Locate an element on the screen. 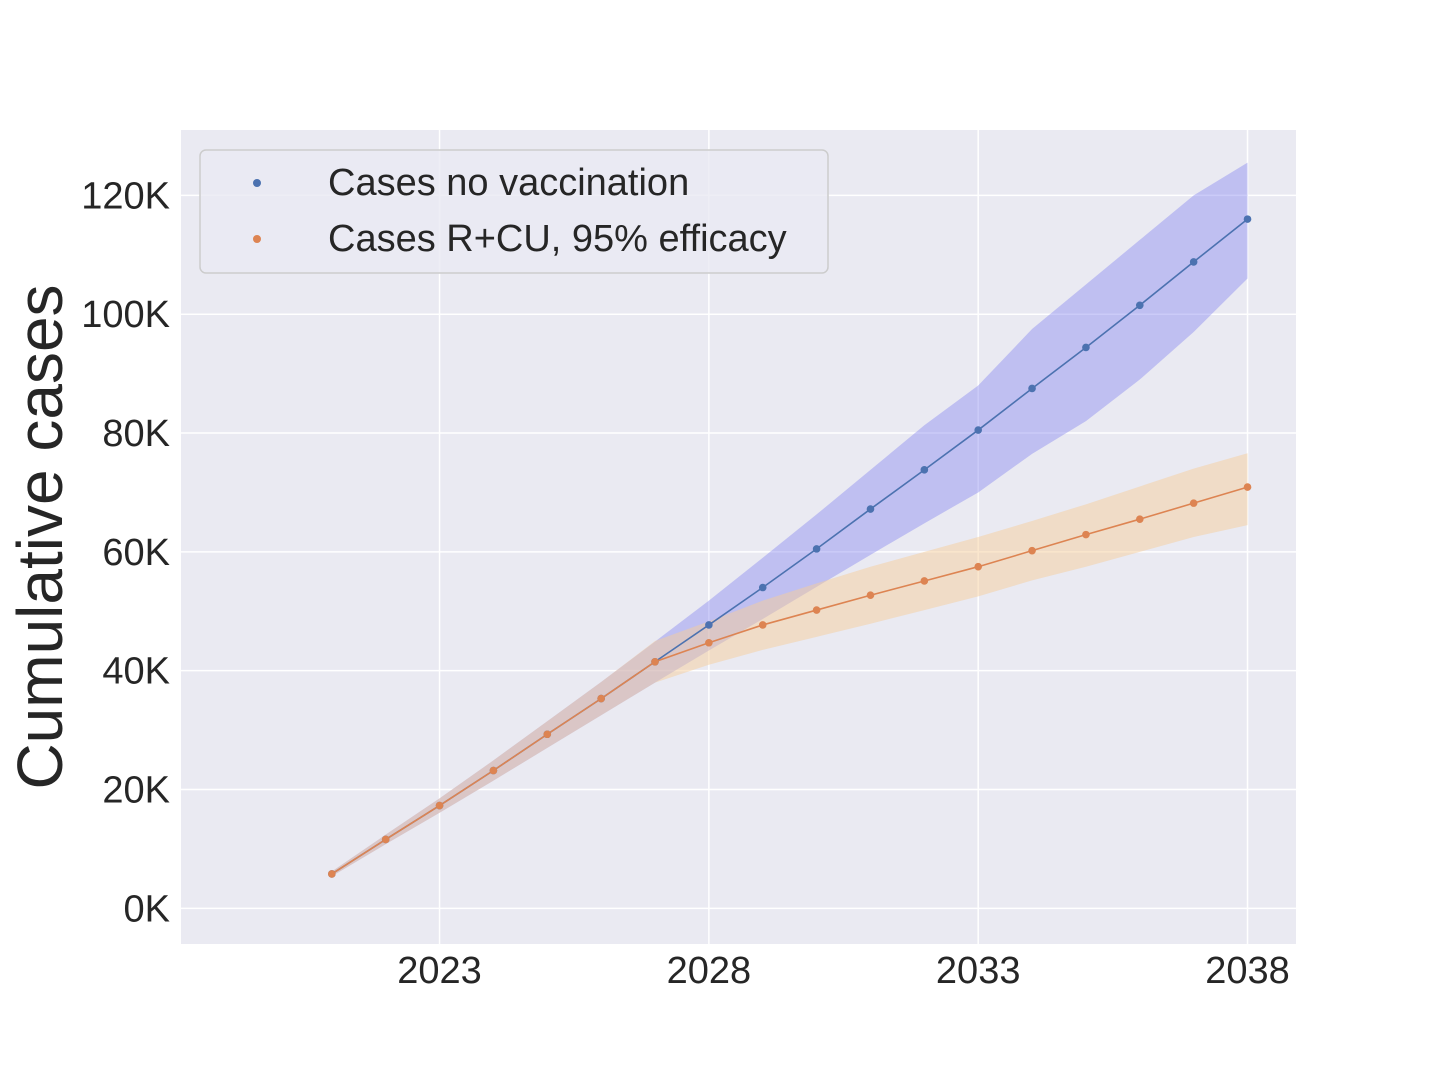  legend-frame is located at coordinates (514, 211).